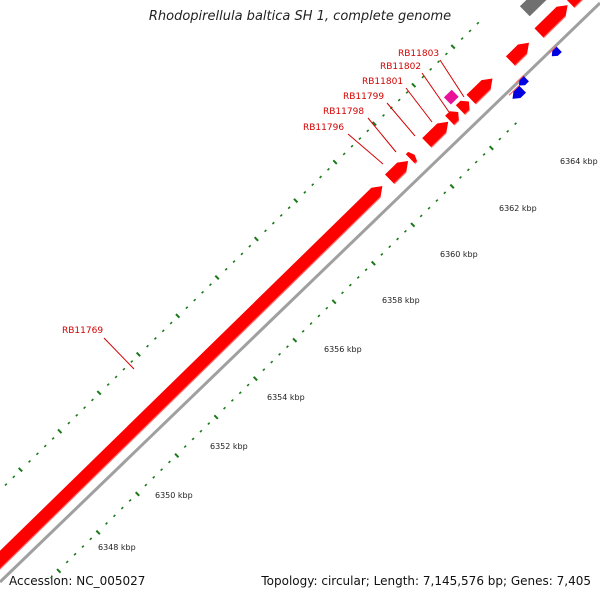 The image size is (600, 600). What do you see at coordinates (451, 97) in the screenshot?
I see `gene-rna` at bounding box center [451, 97].